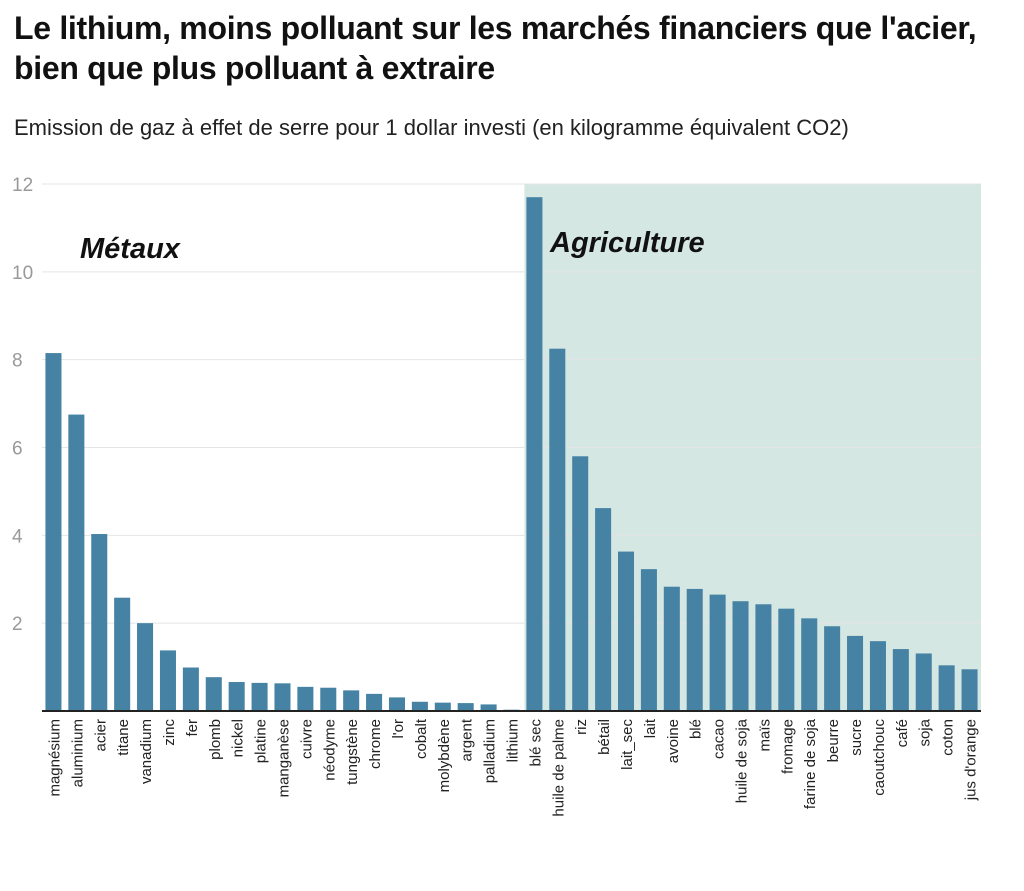 This screenshot has height=891, width=1024. What do you see at coordinates (948, 737) in the screenshot?
I see `x-tick-label: coton` at bounding box center [948, 737].